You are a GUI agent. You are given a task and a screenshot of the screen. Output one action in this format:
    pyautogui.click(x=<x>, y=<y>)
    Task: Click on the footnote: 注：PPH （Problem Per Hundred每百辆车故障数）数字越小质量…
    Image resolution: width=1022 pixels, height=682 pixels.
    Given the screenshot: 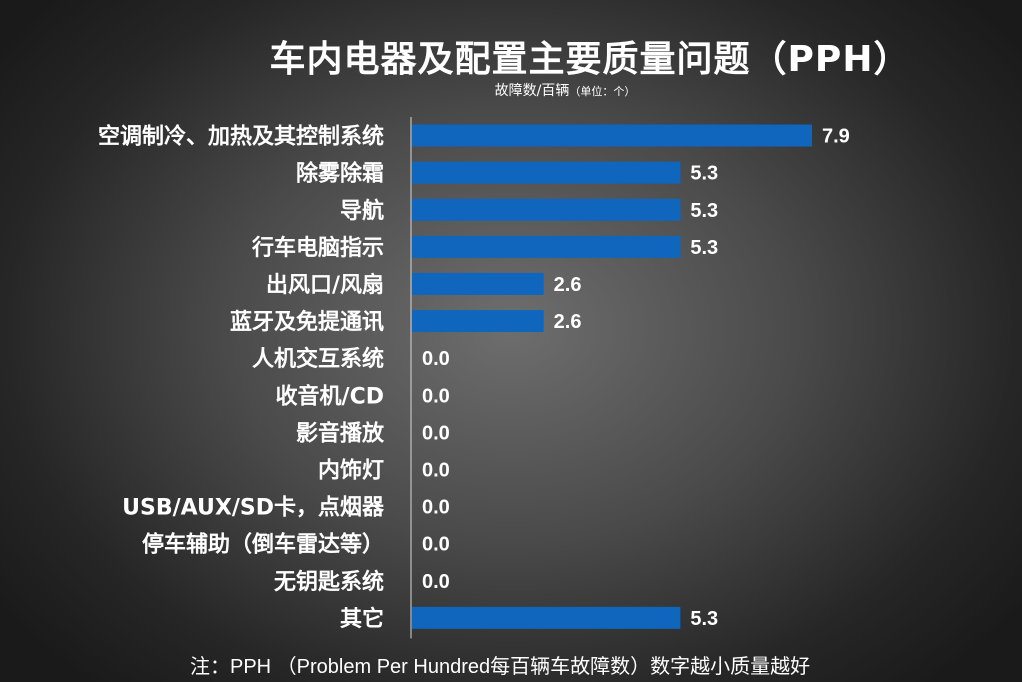 What is the action you would take?
    pyautogui.click(x=500, y=667)
    